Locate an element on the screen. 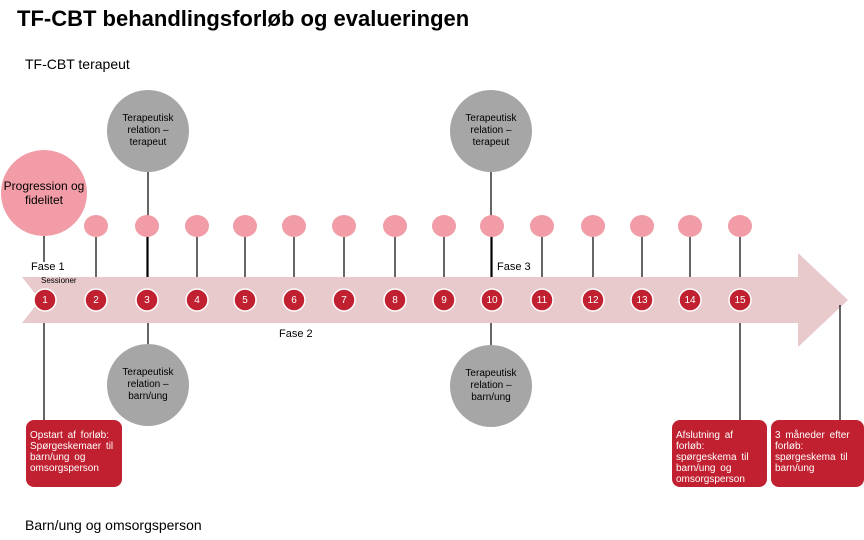 This screenshot has width=864, height=540. session-number: 15 is located at coordinates (740, 300).